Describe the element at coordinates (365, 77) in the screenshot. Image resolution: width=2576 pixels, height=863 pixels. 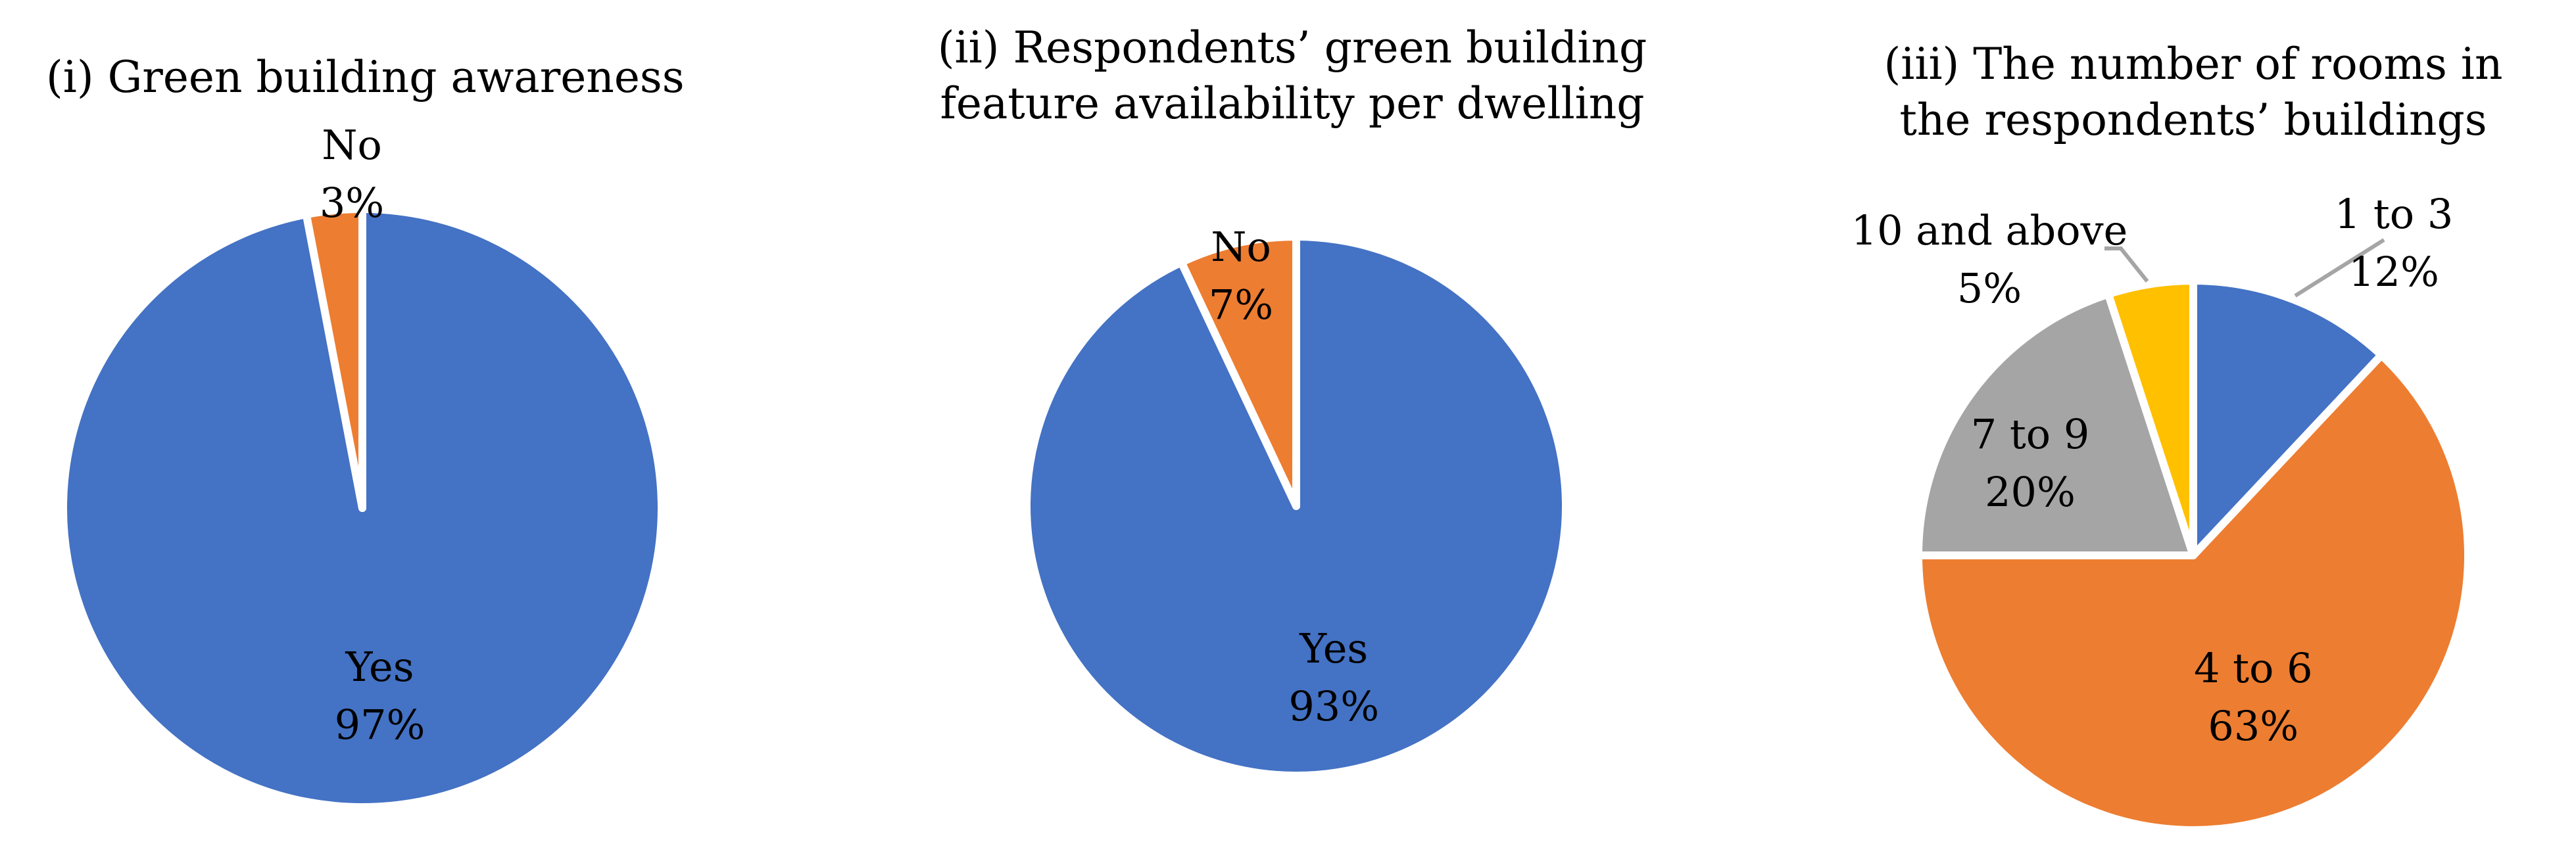
I see `chart-title-line: (i) Green building awareness` at that location.